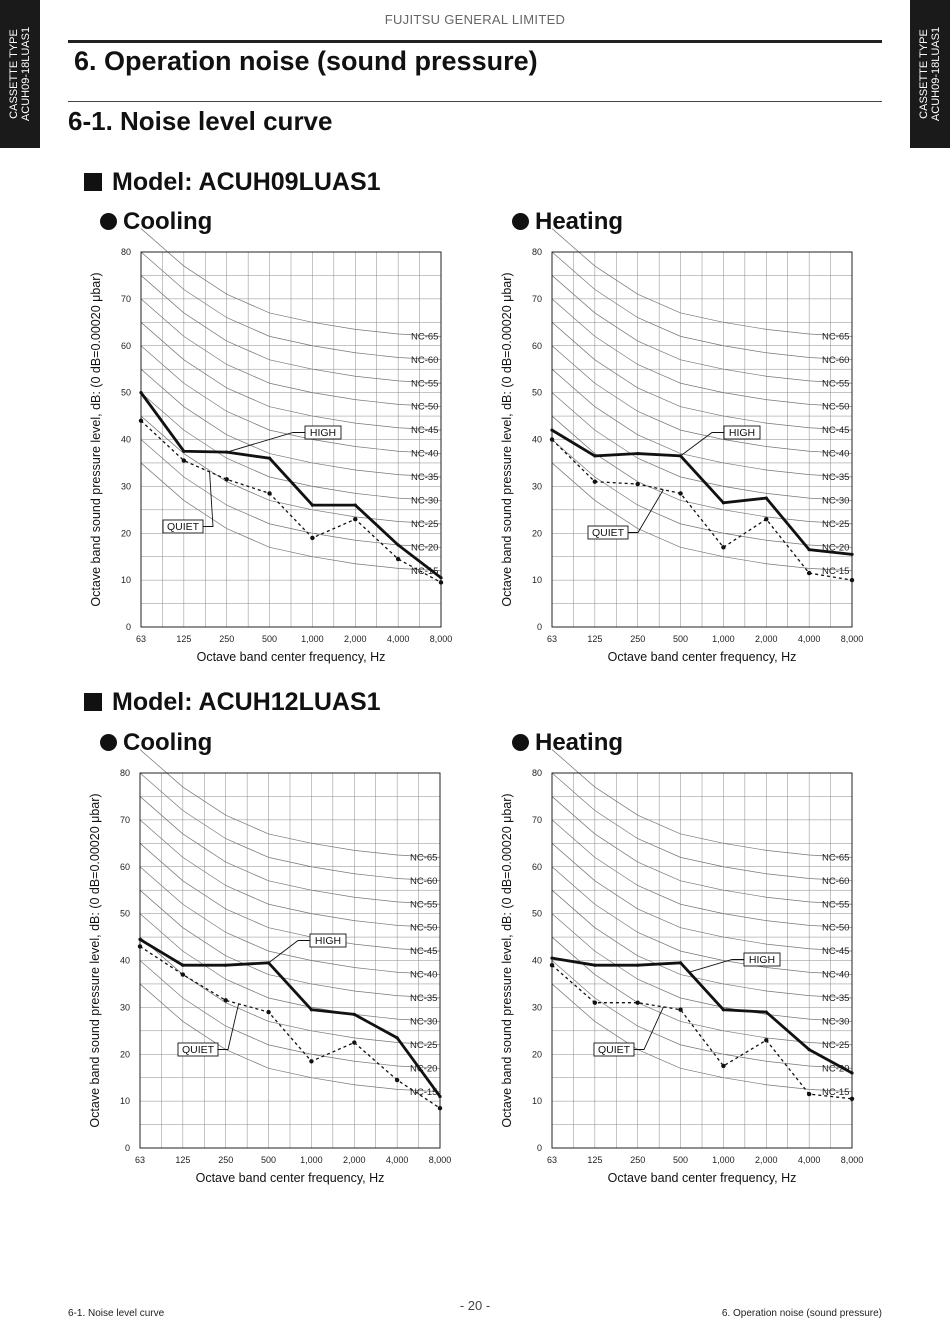 This screenshot has width=950, height=1343. What do you see at coordinates (801, 1313) in the screenshot?
I see `footer-right: 6. Operation noise (sound pressure)` at bounding box center [801, 1313].